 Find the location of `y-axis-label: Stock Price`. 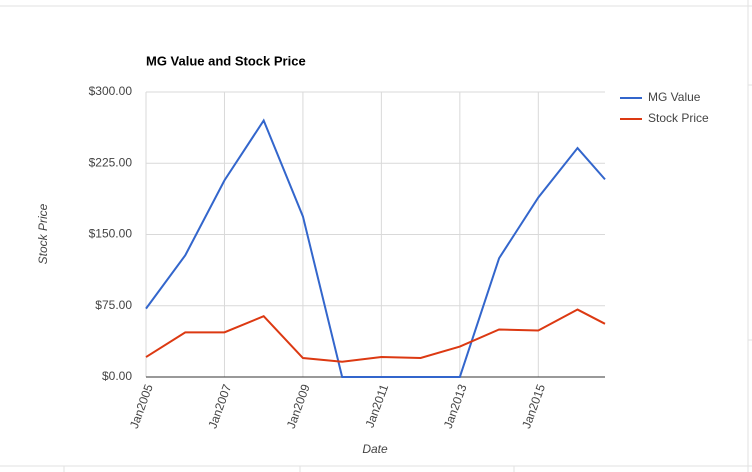

y-axis-label: Stock Price is located at coordinates (43, 233).